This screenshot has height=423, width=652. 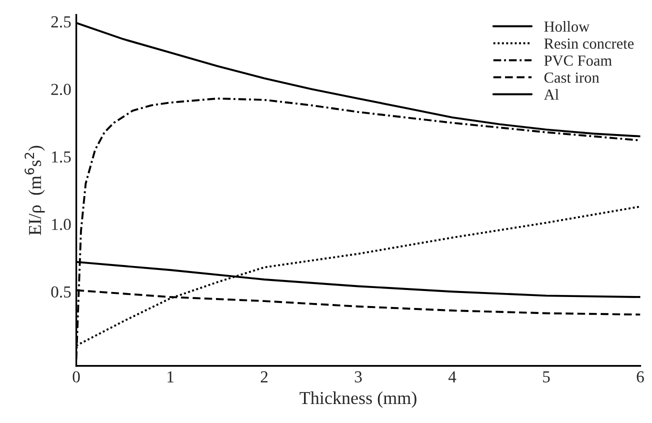 I want to click on y-axis-title: EI/ρ (m$^{6}$s$^{2}$), so click(x=34, y=191).